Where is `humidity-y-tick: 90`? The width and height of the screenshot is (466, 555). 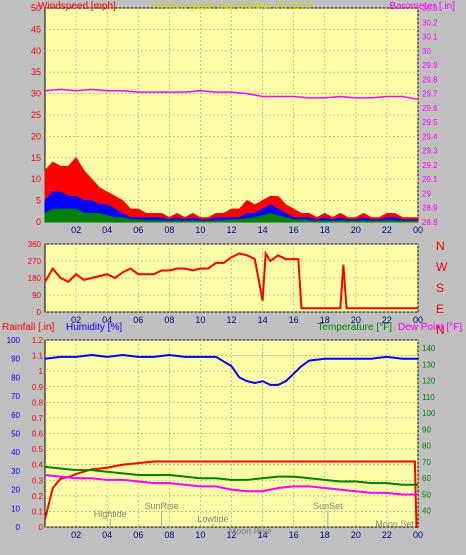 humidity-y-tick: 90 is located at coordinates (15, 359).